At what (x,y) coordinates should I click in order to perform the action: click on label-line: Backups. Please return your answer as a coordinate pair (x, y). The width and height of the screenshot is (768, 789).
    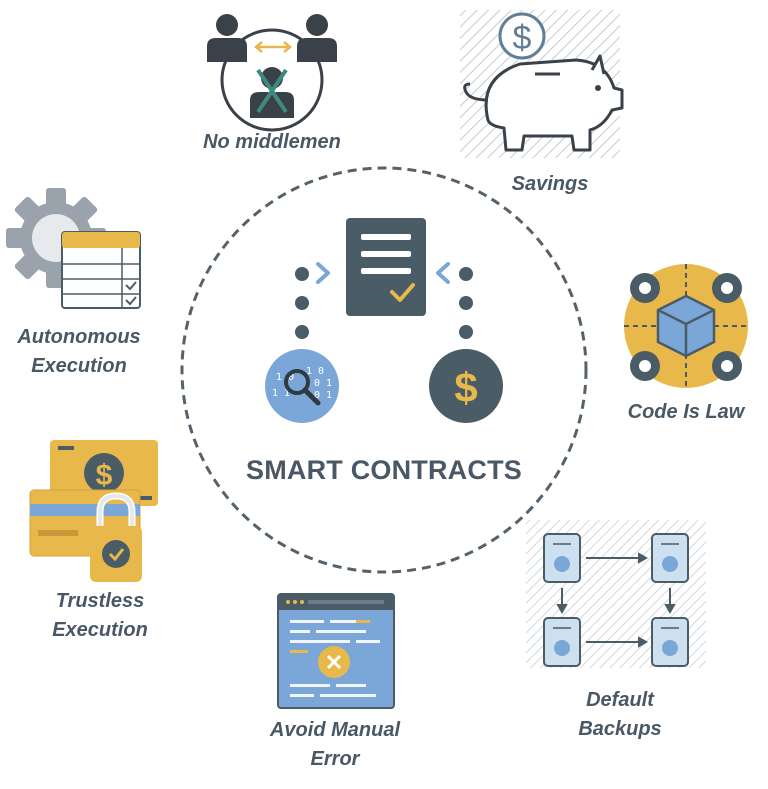
    Looking at the image, I should click on (620, 729).